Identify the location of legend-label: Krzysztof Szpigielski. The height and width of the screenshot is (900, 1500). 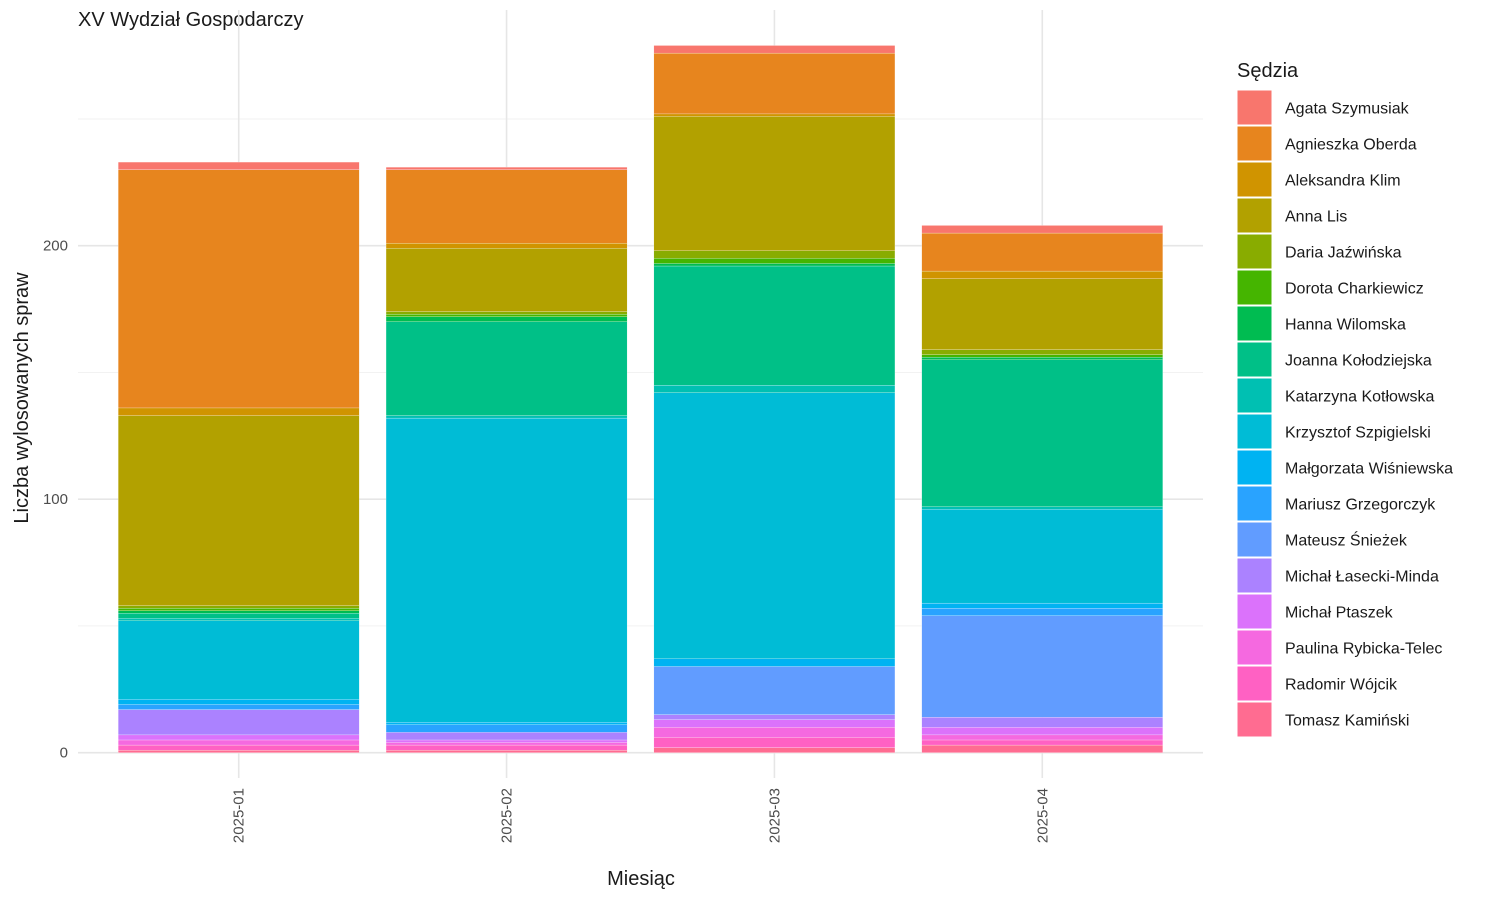
(1358, 433).